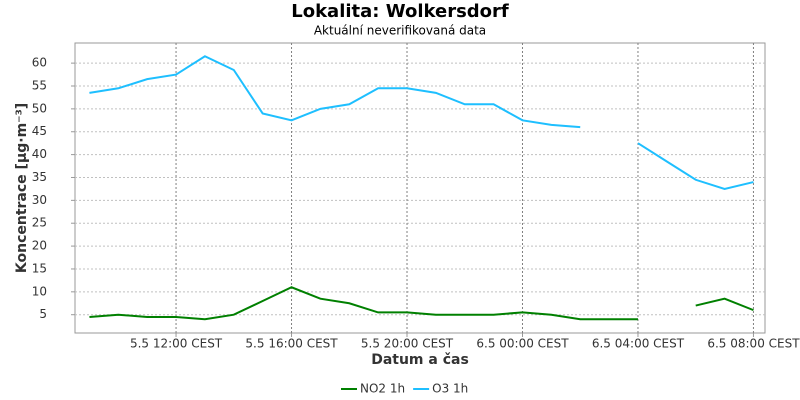 The image size is (800, 400). What do you see at coordinates (522, 344) in the screenshot?
I see `x-tick-label: 6.5 00:00 CEST` at bounding box center [522, 344].